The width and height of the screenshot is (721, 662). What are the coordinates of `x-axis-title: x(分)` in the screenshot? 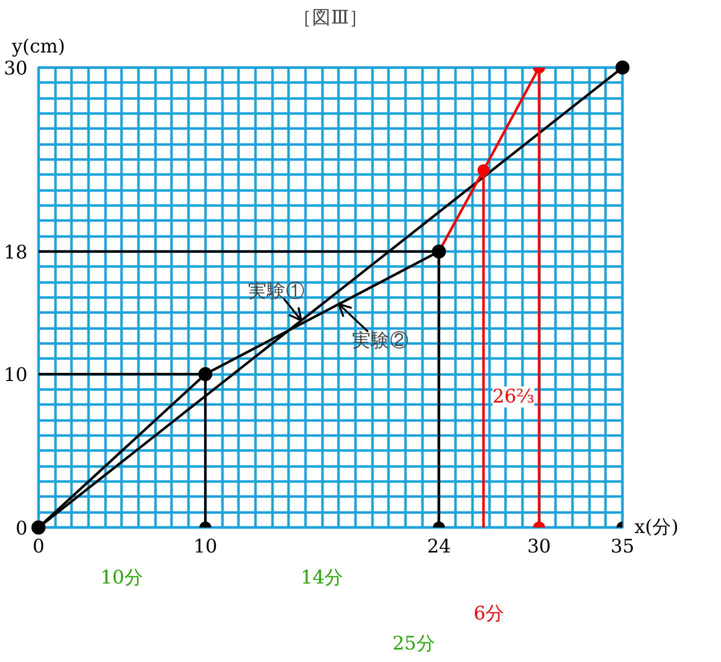 It's located at (656, 527).